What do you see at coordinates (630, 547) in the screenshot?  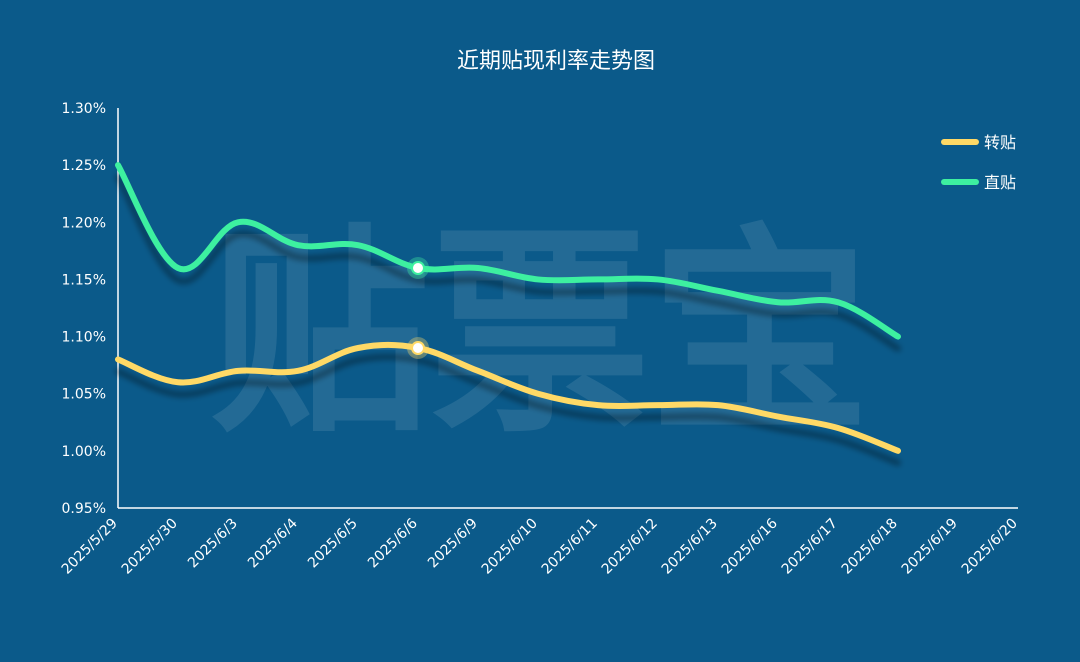 I see `x-tick-label: 2025/6/12` at bounding box center [630, 547].